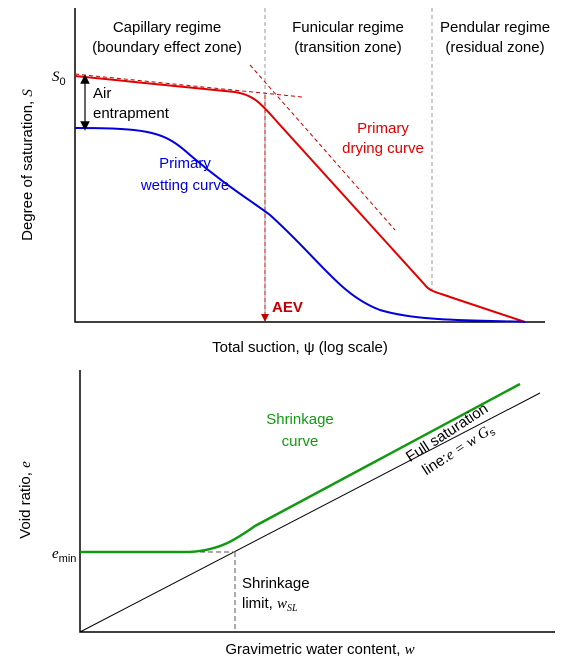 The width and height of the screenshot is (574, 667). I want to click on y-axis-label: Degree of saturation, S, so click(27, 165).